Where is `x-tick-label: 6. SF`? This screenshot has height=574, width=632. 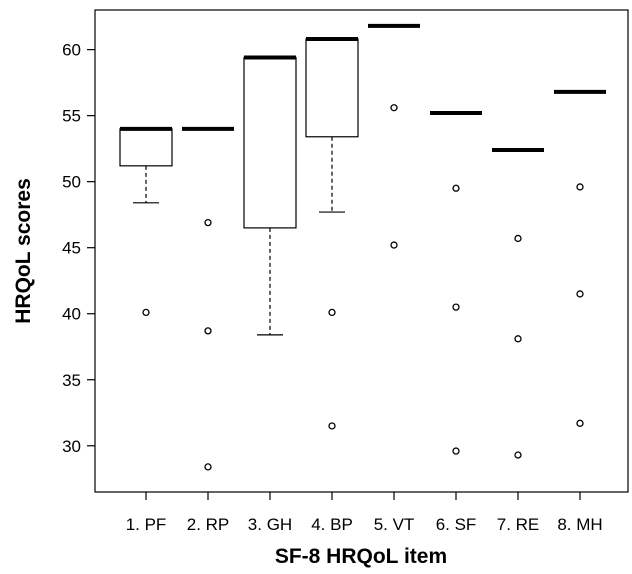 x-tick-label: 6. SF is located at coordinates (456, 524).